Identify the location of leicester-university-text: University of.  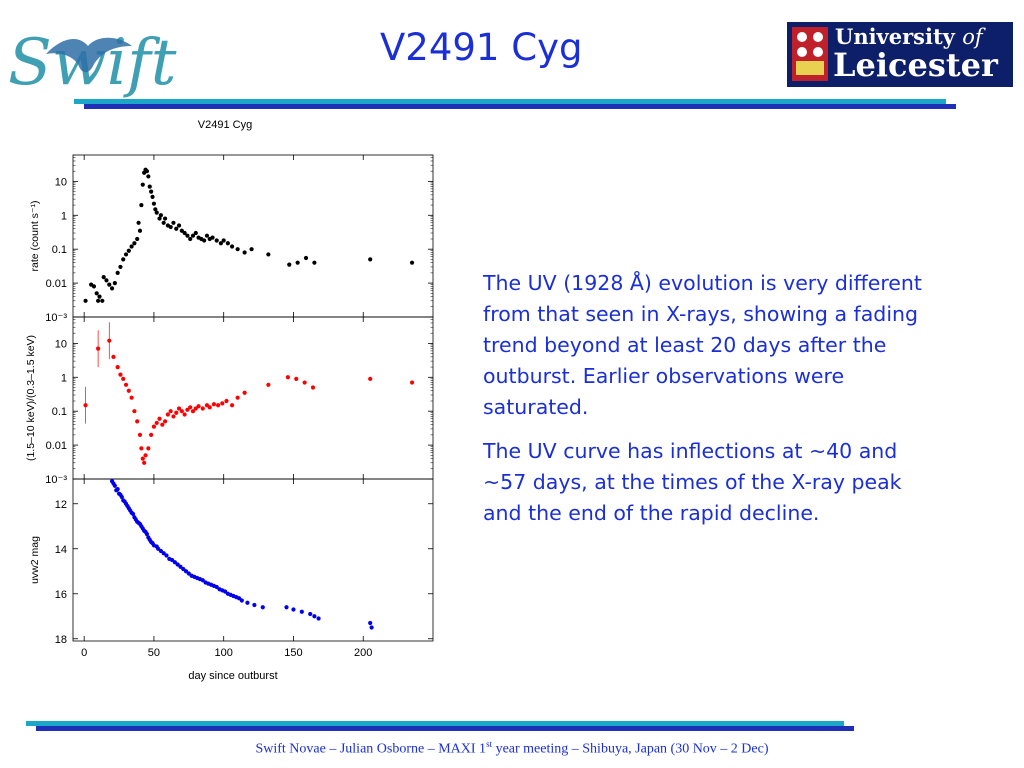
(909, 36).